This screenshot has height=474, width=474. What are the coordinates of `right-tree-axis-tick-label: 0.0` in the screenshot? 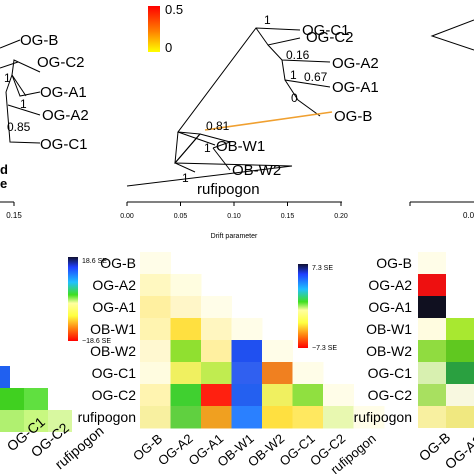 It's located at (468, 215).